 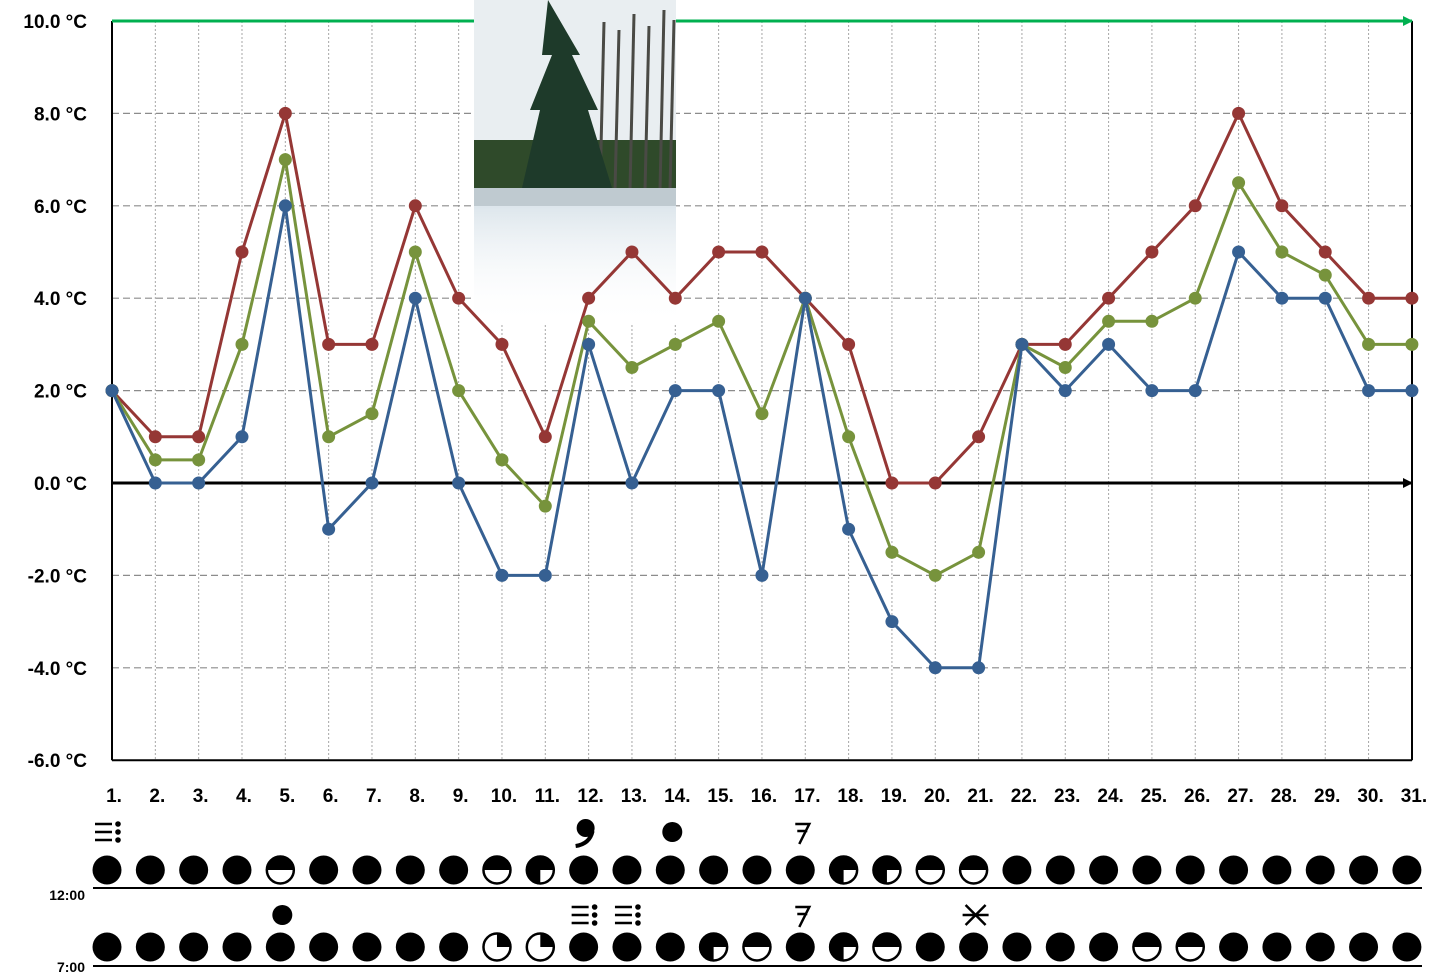 What do you see at coordinates (58, 576) in the screenshot?
I see `y-tick-label: -2.0 °C` at bounding box center [58, 576].